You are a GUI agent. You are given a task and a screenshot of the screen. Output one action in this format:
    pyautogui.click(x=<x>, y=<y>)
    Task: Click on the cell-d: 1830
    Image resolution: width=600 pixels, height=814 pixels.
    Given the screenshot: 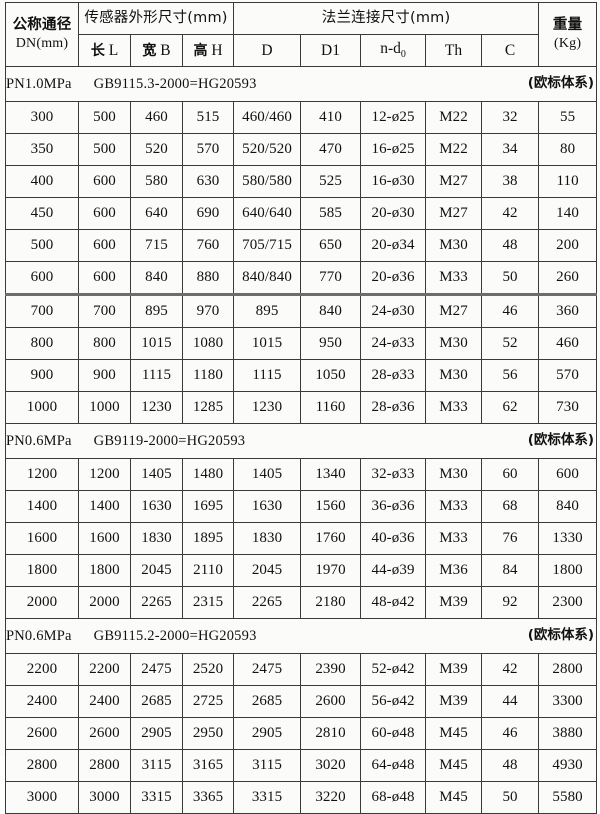 What is the action you would take?
    pyautogui.click(x=267, y=538)
    